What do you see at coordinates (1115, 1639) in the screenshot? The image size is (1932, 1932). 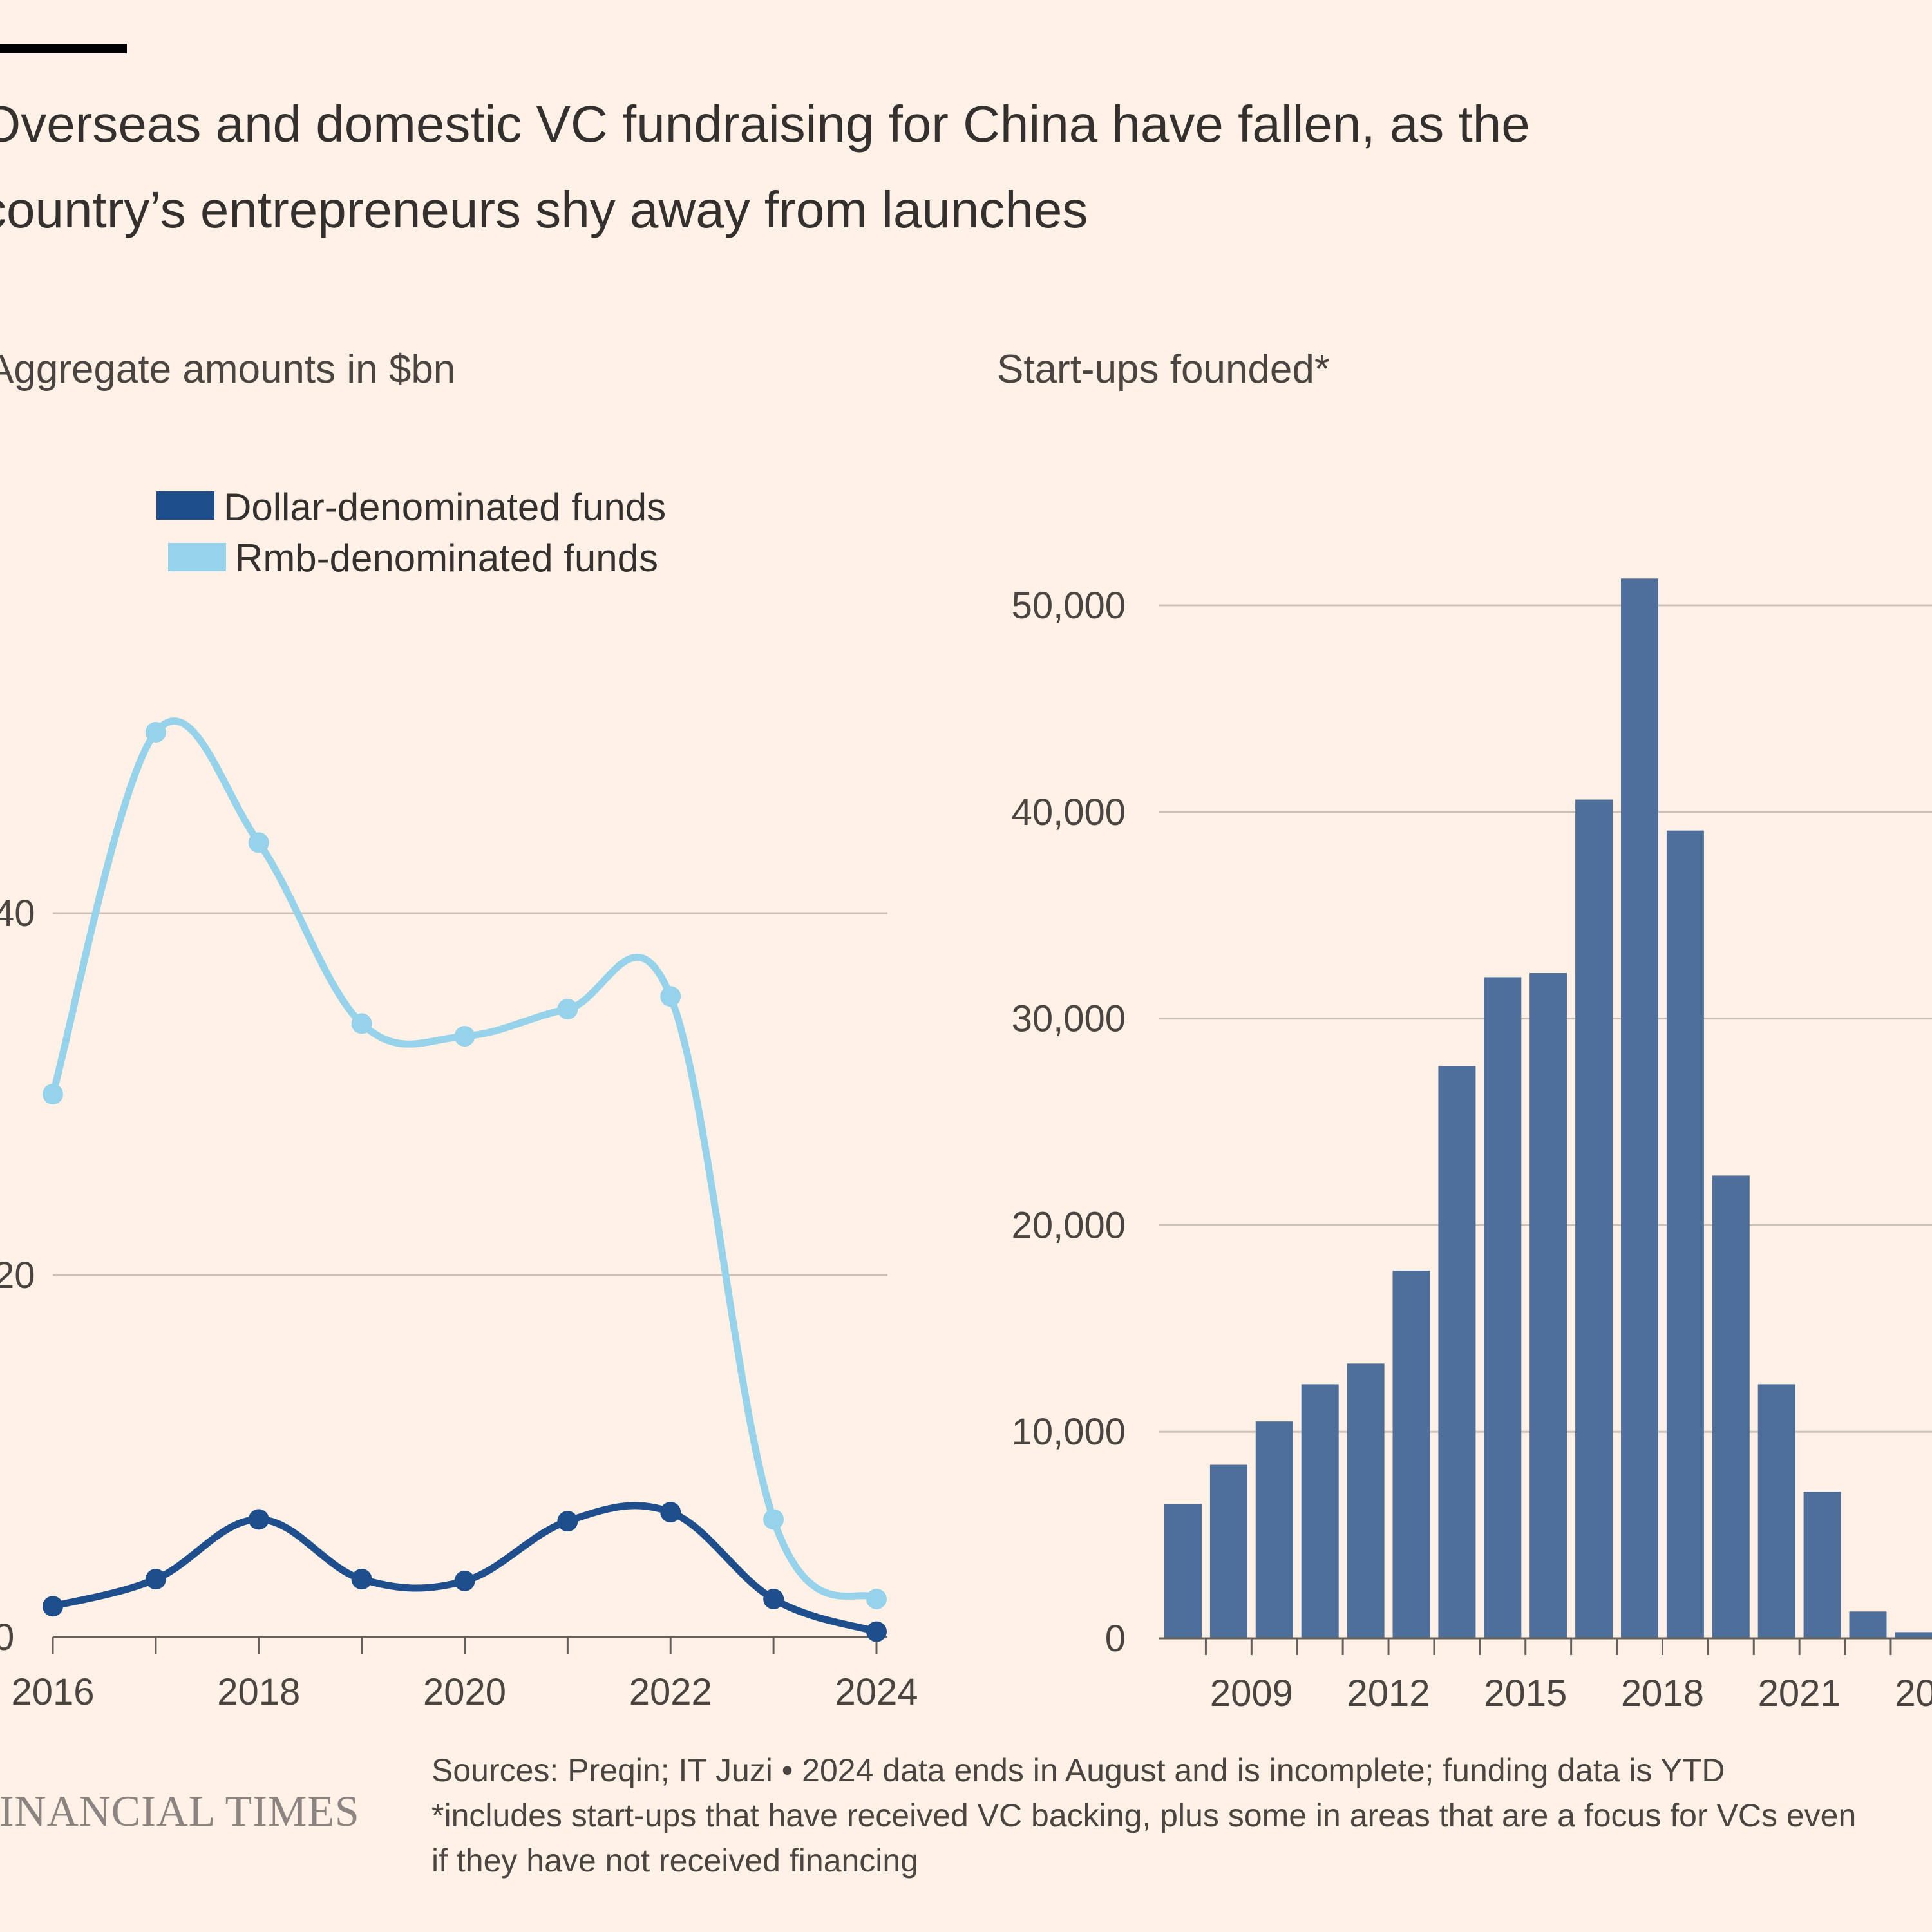 I see `bar-y-tick-label: 0` at bounding box center [1115, 1639].